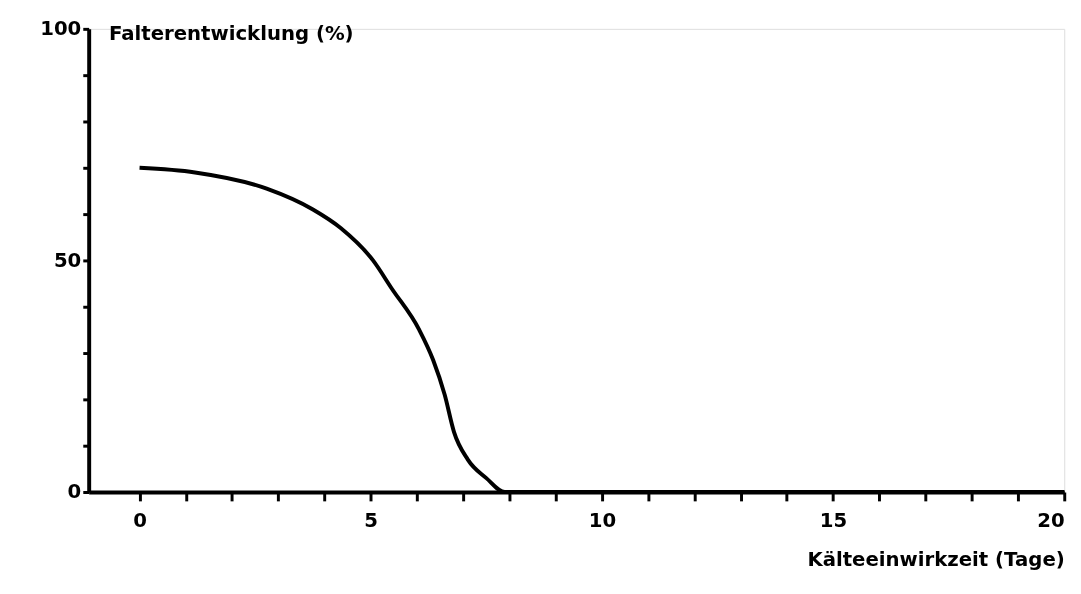 This screenshot has width=1081, height=594. What do you see at coordinates (936, 560) in the screenshot?
I see `x-axis-title: Kälteeinwirkzeit (Tage)` at bounding box center [936, 560].